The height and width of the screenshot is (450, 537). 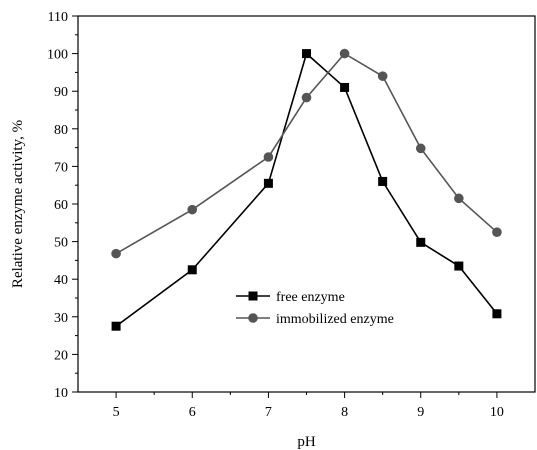 What do you see at coordinates (61, 355) in the screenshot?
I see `y-tick-label: 20` at bounding box center [61, 355].